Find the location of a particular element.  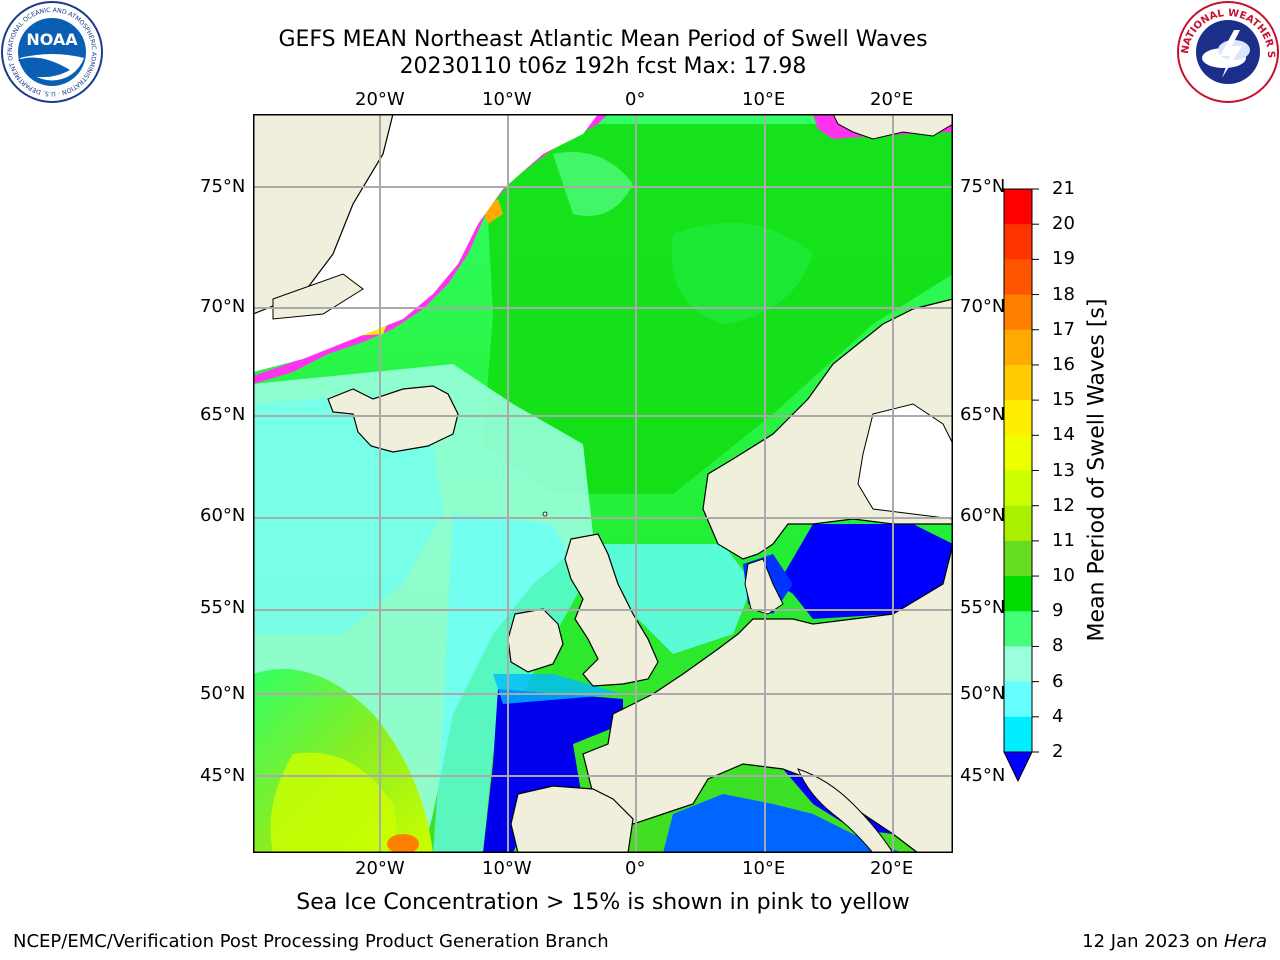

lon-label-bottom-10w: 10°W is located at coordinates (507, 868).